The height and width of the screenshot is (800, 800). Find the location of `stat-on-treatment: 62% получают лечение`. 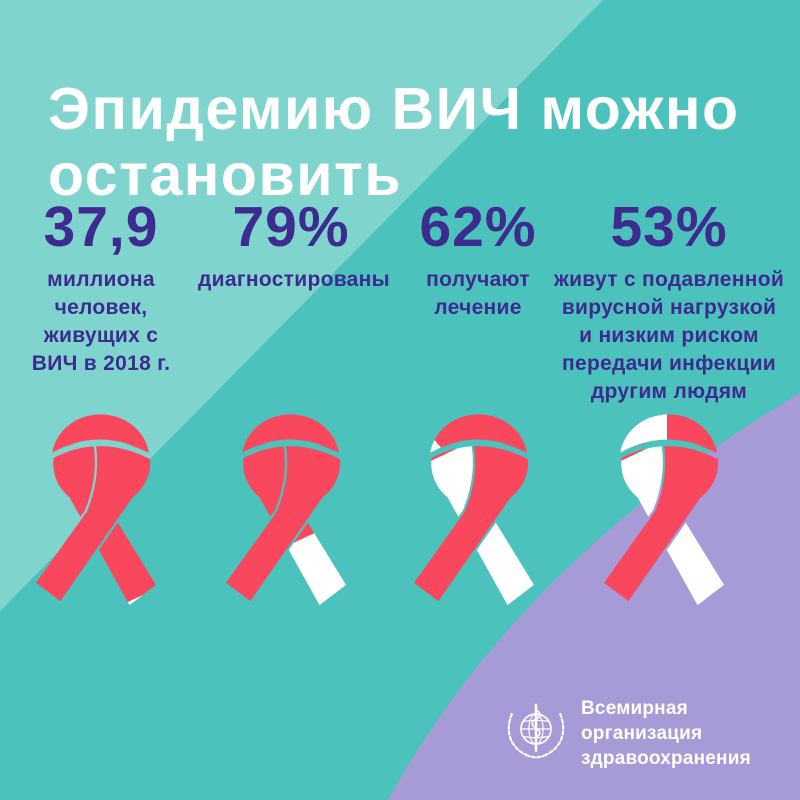

stat-on-treatment: 62% получают лечение is located at coordinates (478, 259).